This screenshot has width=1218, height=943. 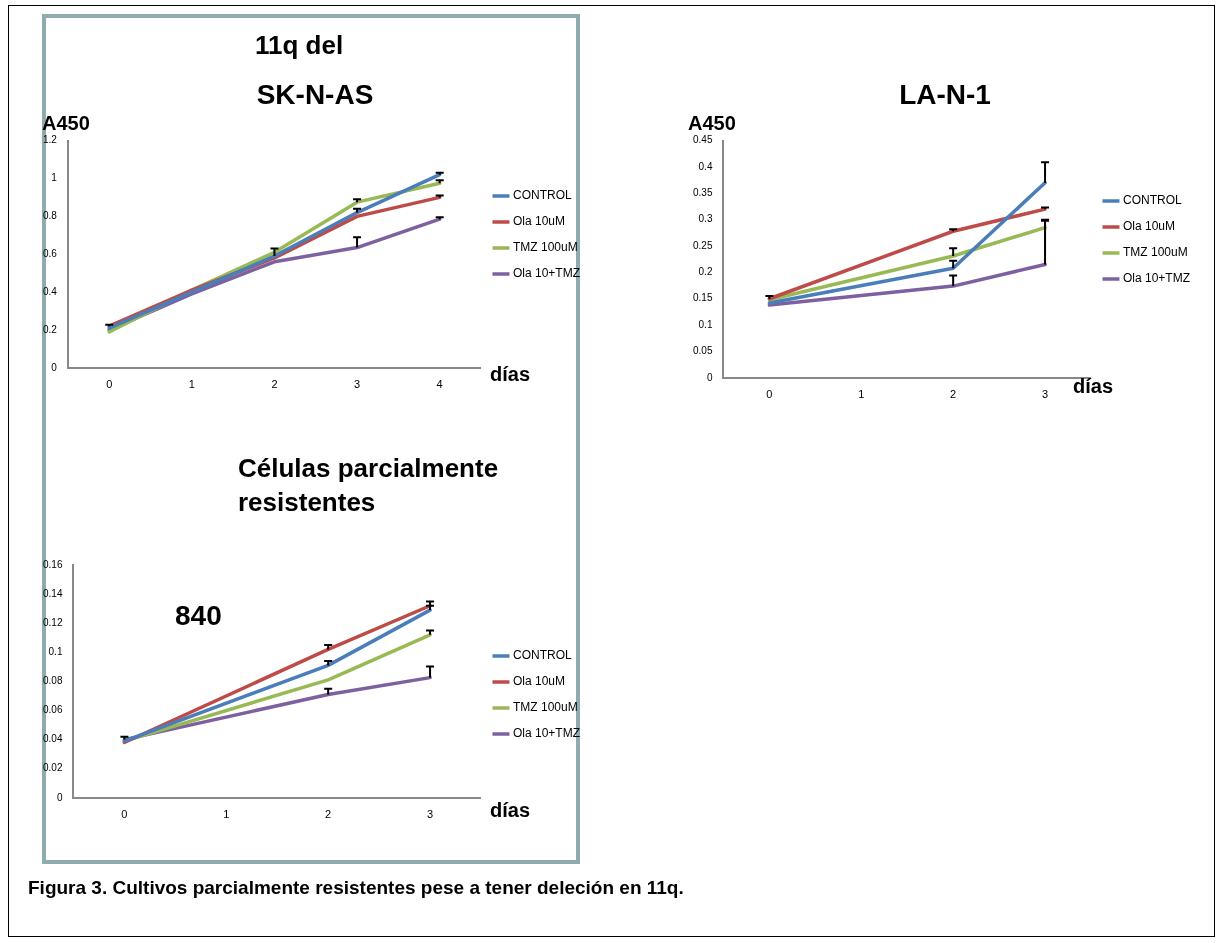 I want to click on y-tick-label: 0.35, so click(x=702, y=193).